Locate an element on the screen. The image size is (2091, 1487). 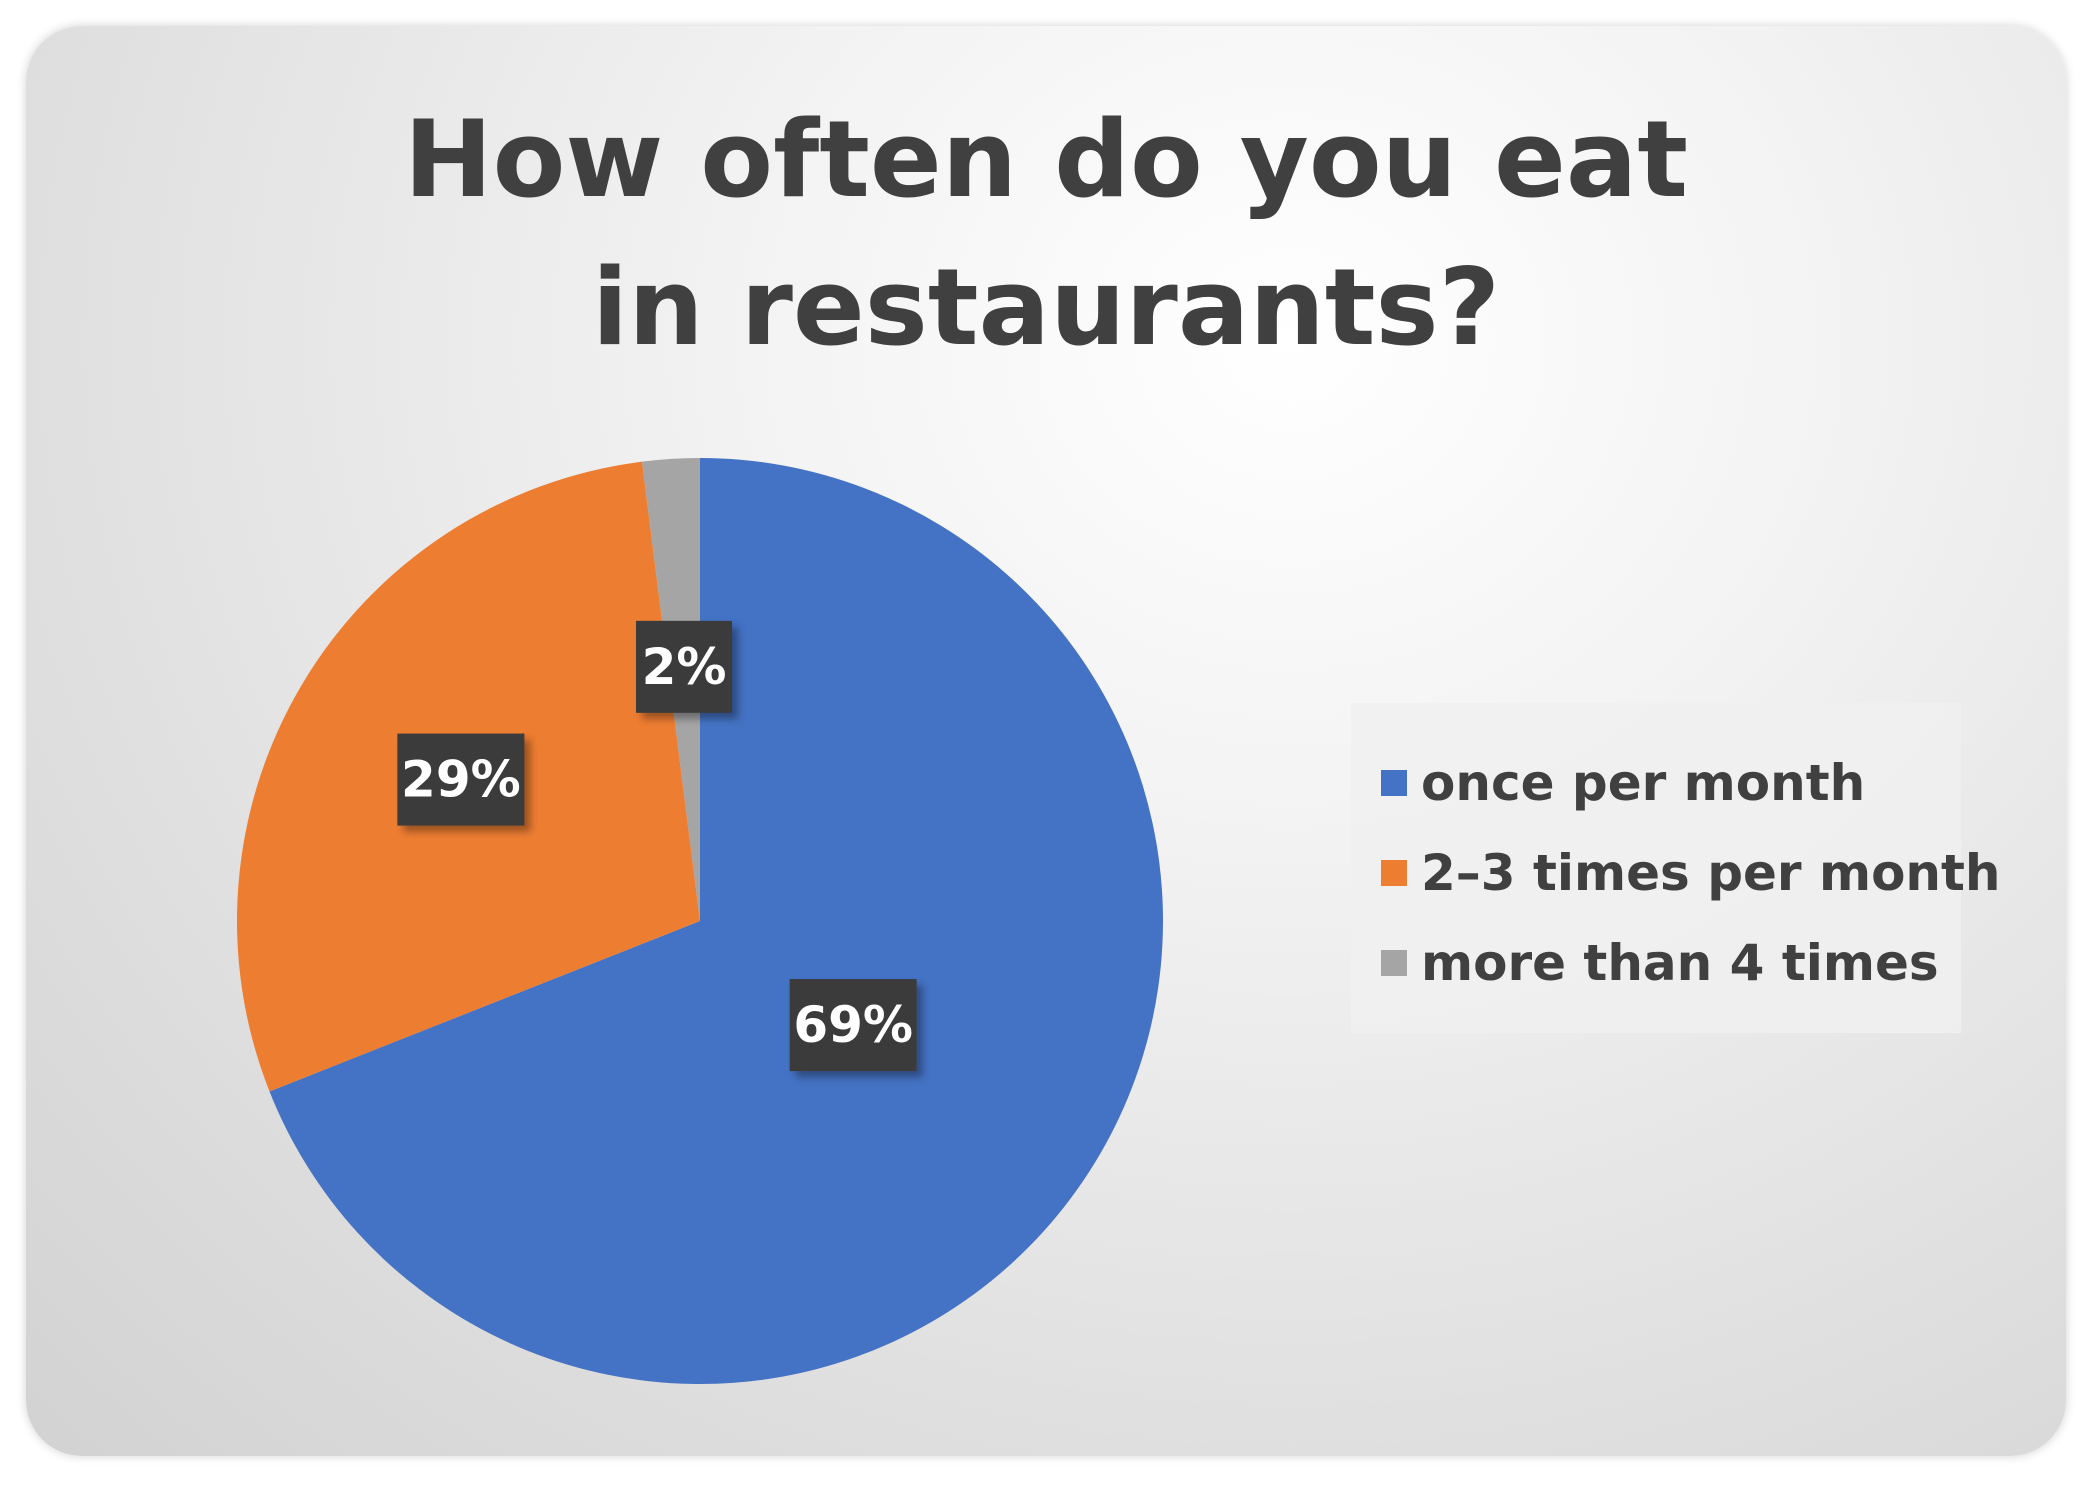
legend-item-more-than-4: more than 4 times is located at coordinates (1660, 963).